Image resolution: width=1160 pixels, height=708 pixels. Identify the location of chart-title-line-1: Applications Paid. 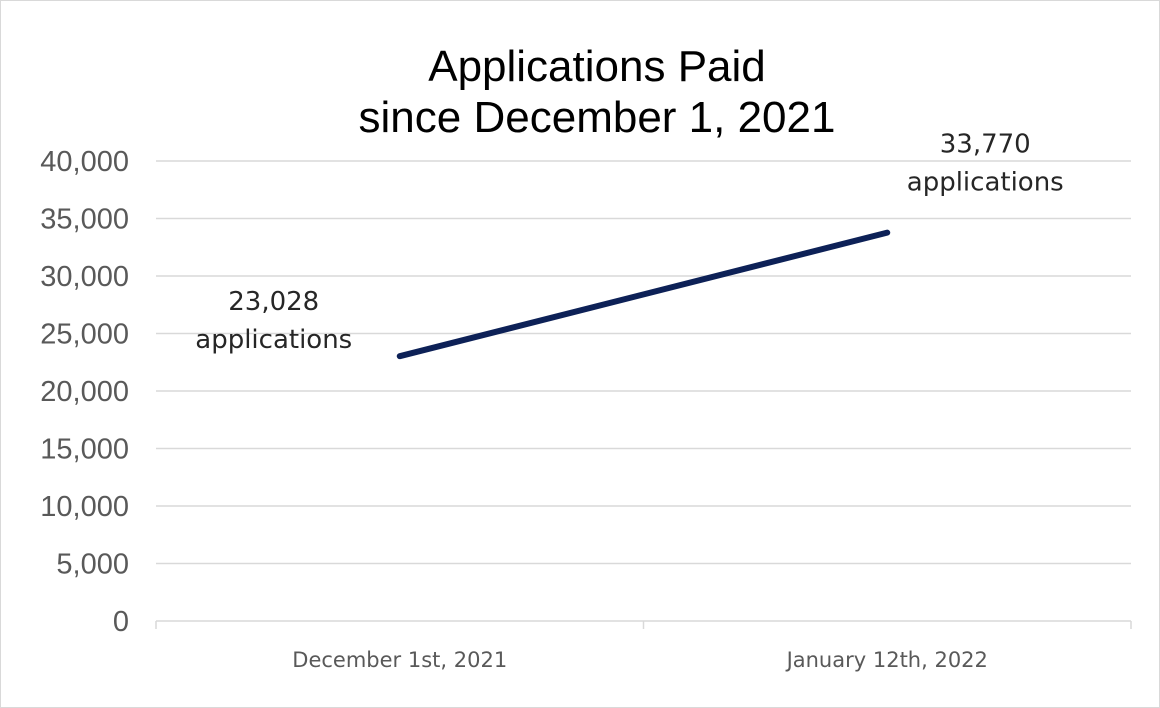
(597, 66).